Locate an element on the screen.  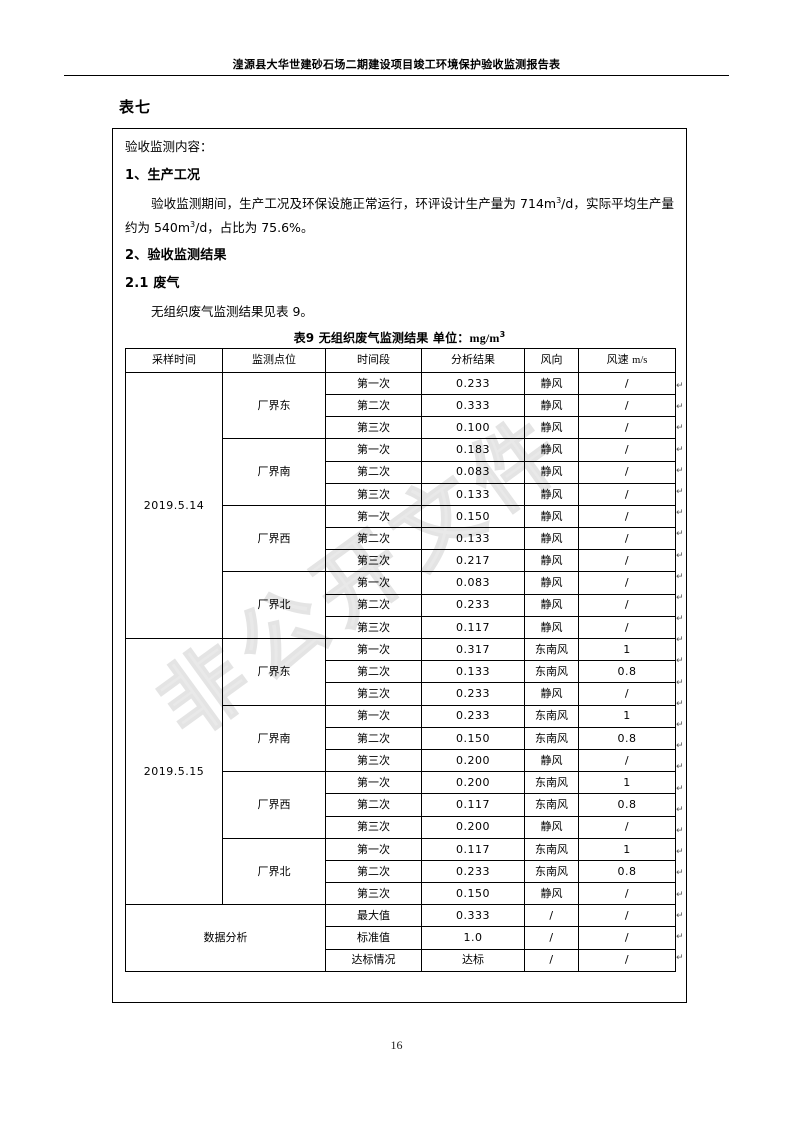
cell-analysis-period: 达标情况 is located at coordinates (373, 960).